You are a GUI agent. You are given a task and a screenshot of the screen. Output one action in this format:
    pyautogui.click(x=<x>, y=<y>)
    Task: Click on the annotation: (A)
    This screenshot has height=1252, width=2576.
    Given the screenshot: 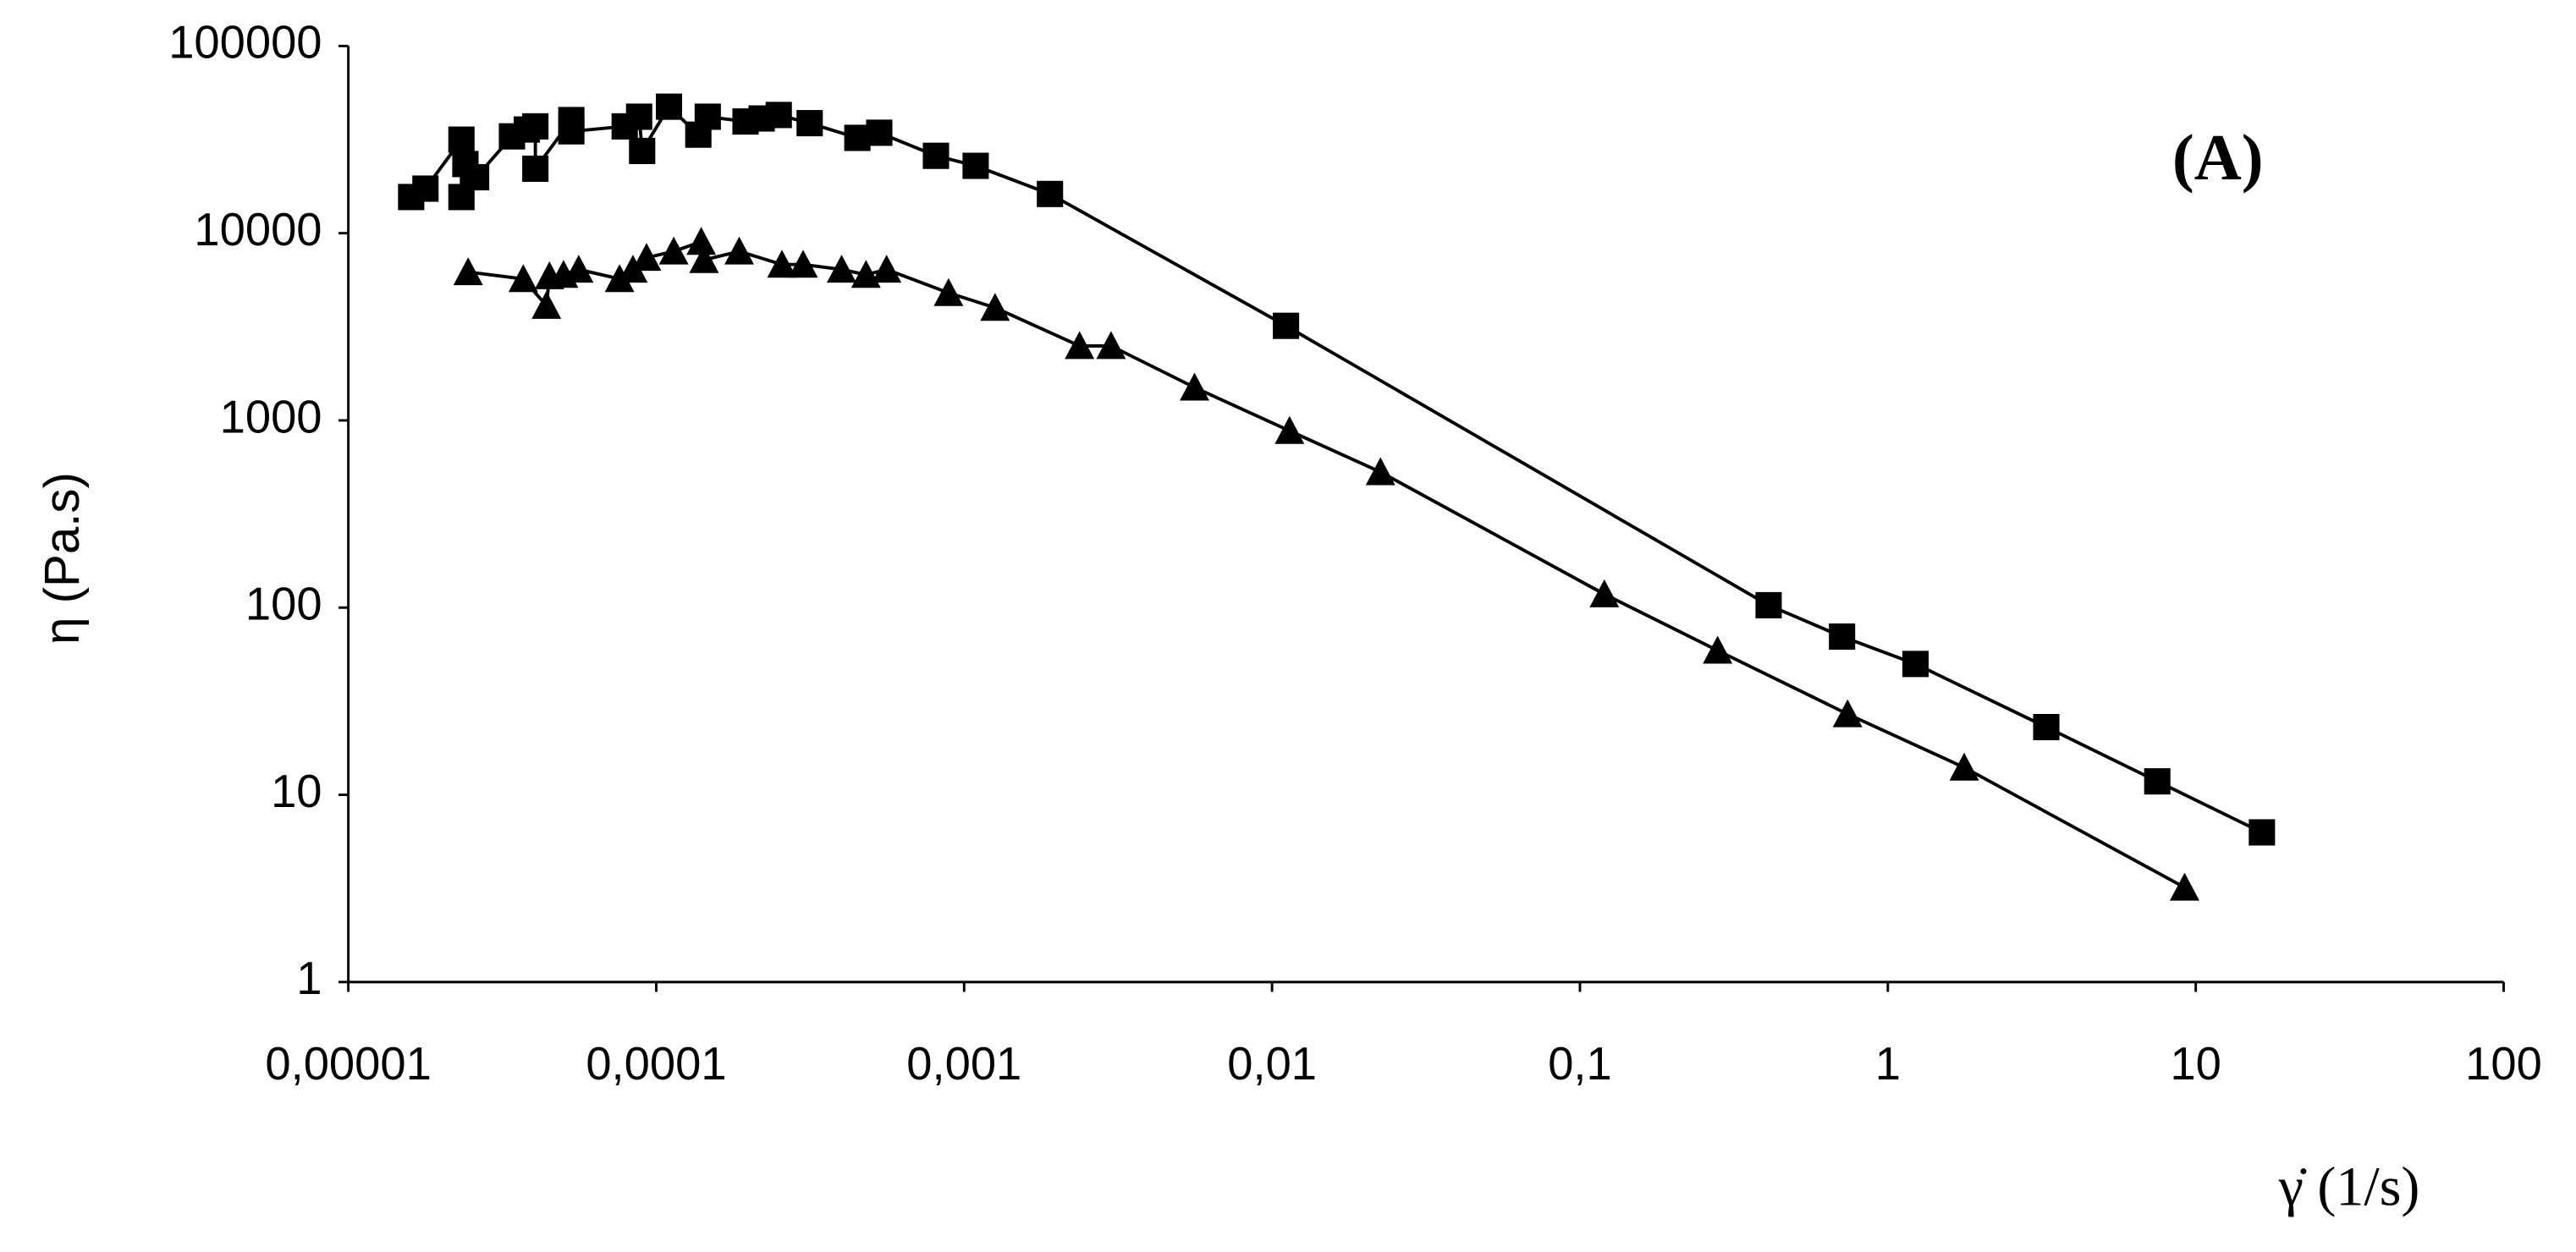 What is the action you would take?
    pyautogui.click(x=2218, y=158)
    